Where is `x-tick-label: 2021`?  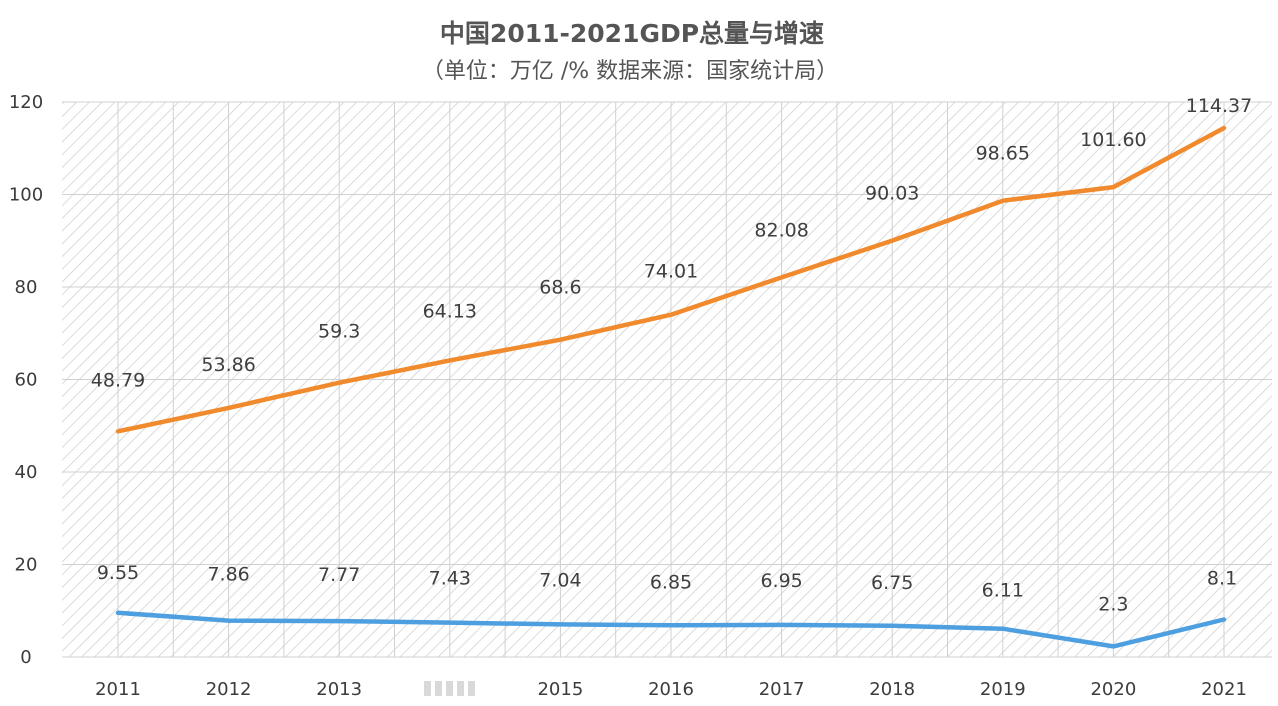
x-tick-label: 2021 is located at coordinates (1224, 689).